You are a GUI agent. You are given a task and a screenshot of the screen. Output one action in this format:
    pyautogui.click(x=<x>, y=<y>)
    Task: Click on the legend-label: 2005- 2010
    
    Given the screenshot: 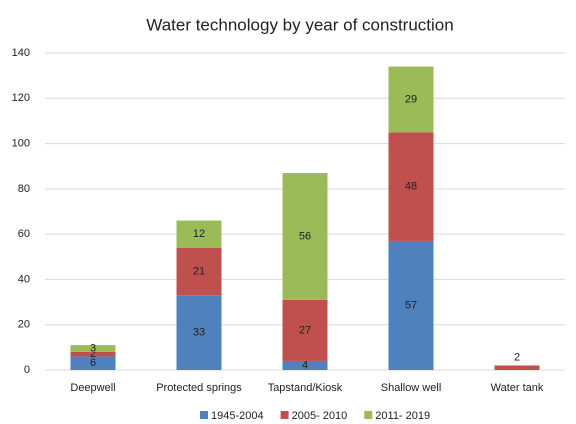 What is the action you would take?
    pyautogui.click(x=320, y=416)
    